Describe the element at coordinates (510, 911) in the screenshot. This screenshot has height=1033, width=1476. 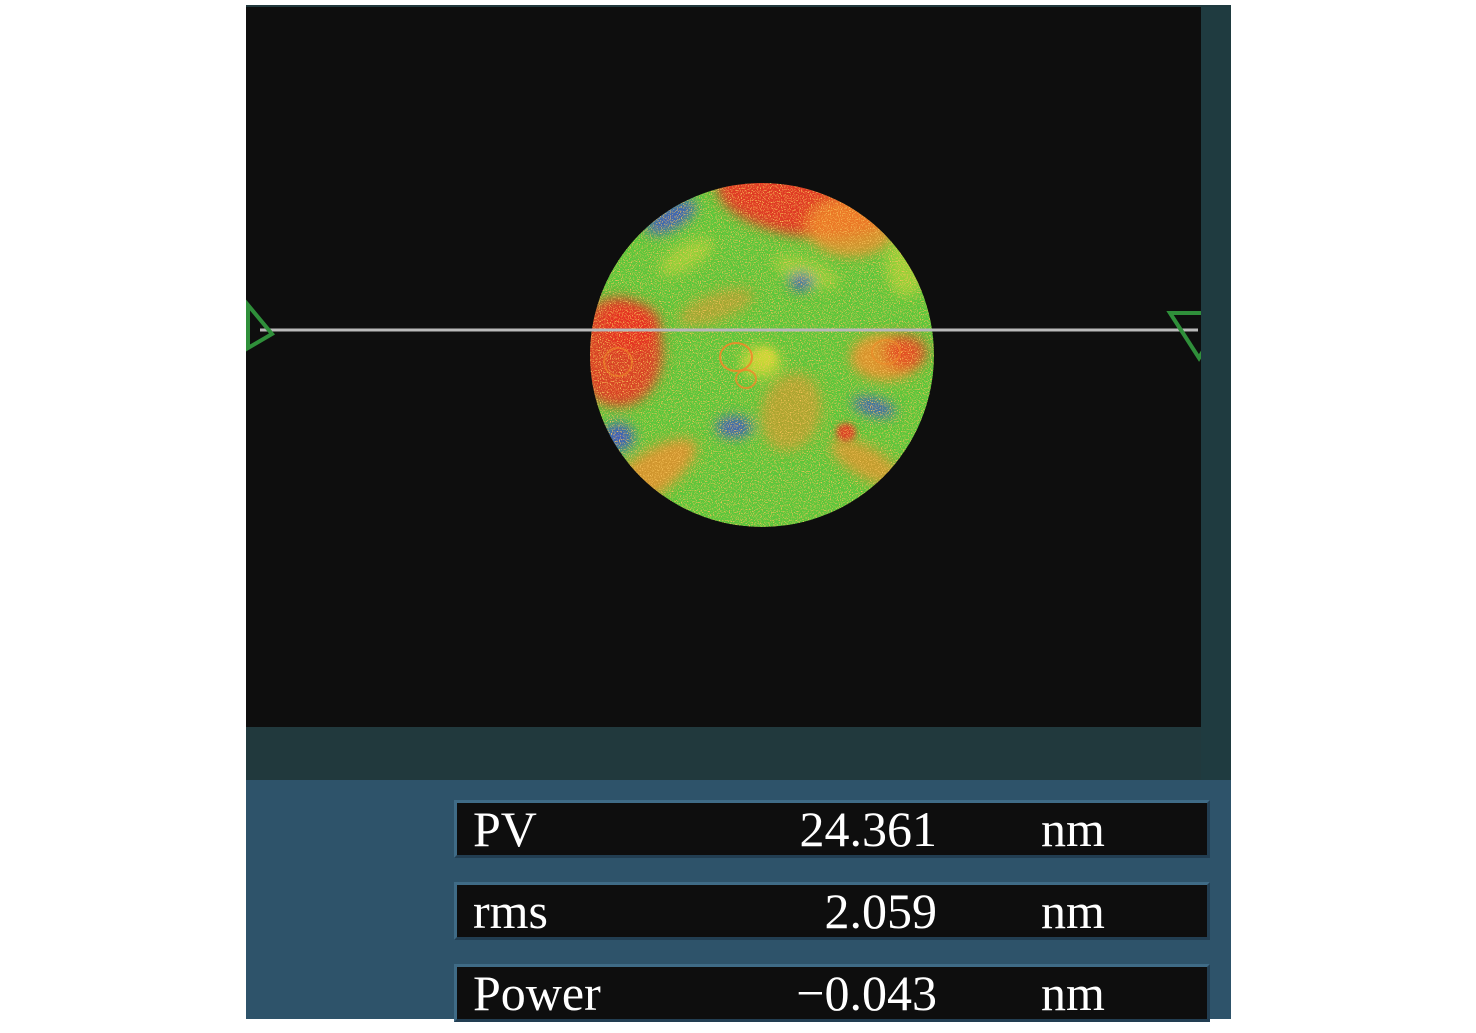
I see `result-label: rms` at that location.